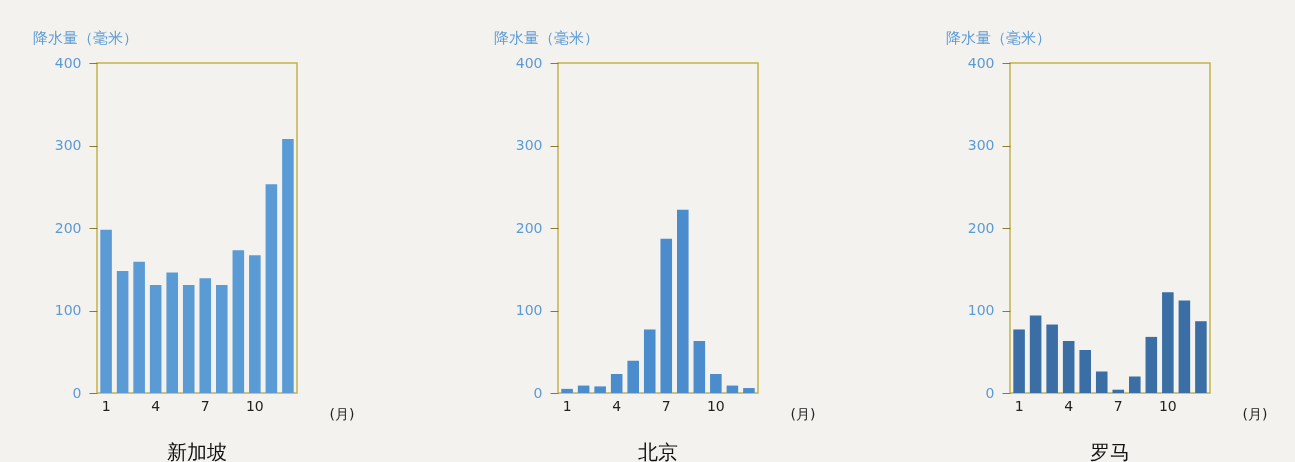  Describe the element at coordinates (1110, 451) in the screenshot. I see `text: 罗马` at that location.